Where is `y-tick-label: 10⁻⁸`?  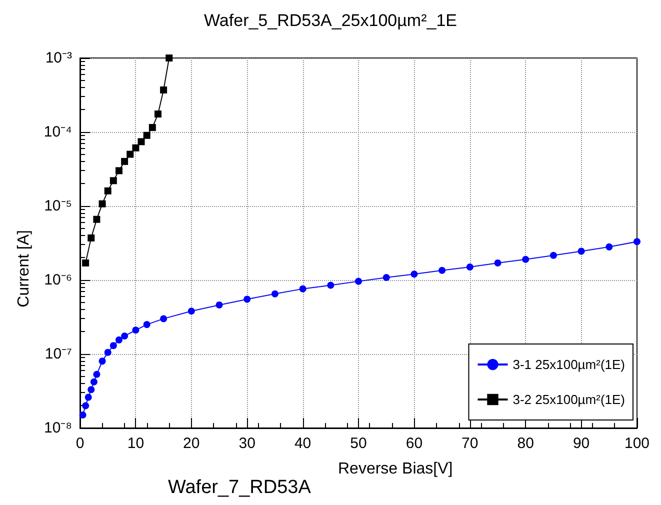 y-tick-label: 10⁻⁸ is located at coordinates (58, 428).